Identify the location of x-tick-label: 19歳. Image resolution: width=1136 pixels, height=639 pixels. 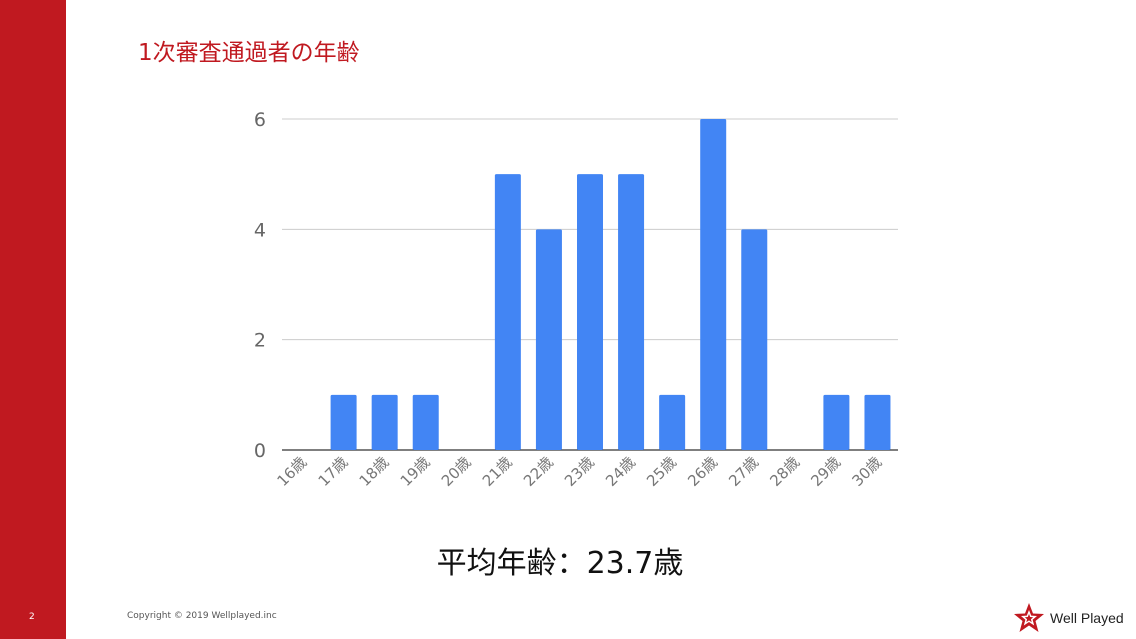
(415, 471).